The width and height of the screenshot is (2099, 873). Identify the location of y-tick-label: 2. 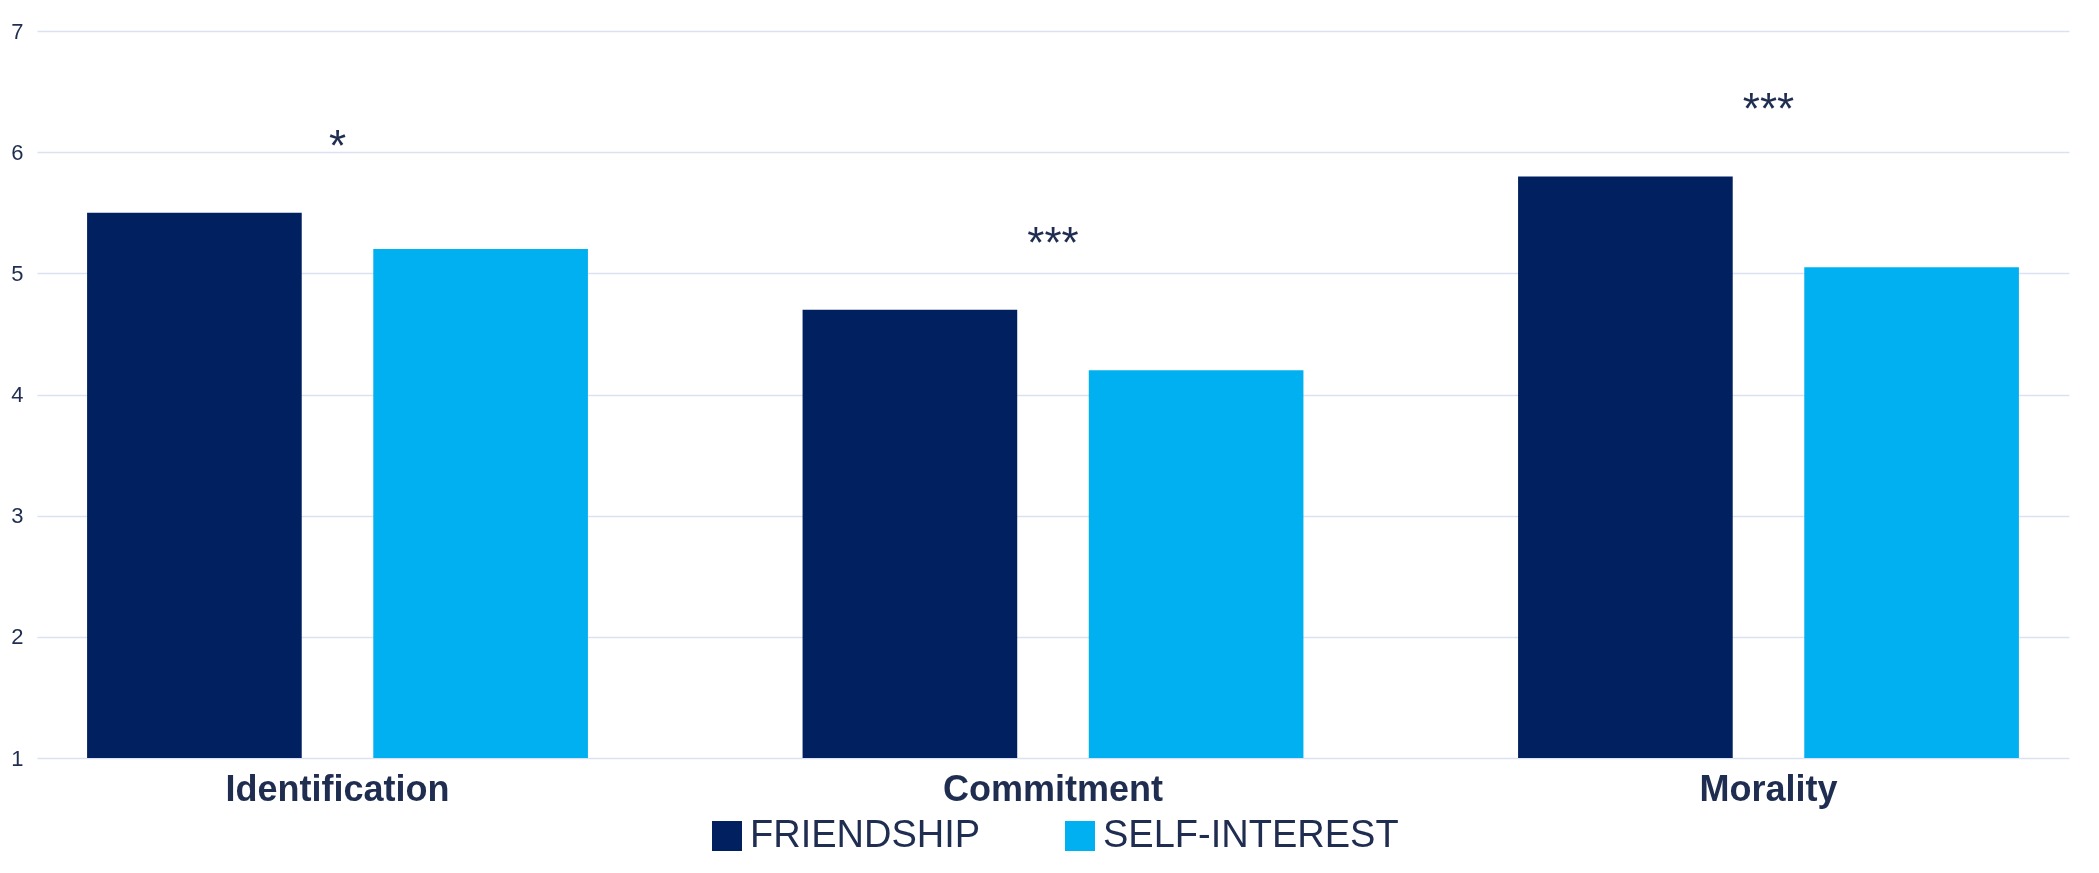
(17, 637).